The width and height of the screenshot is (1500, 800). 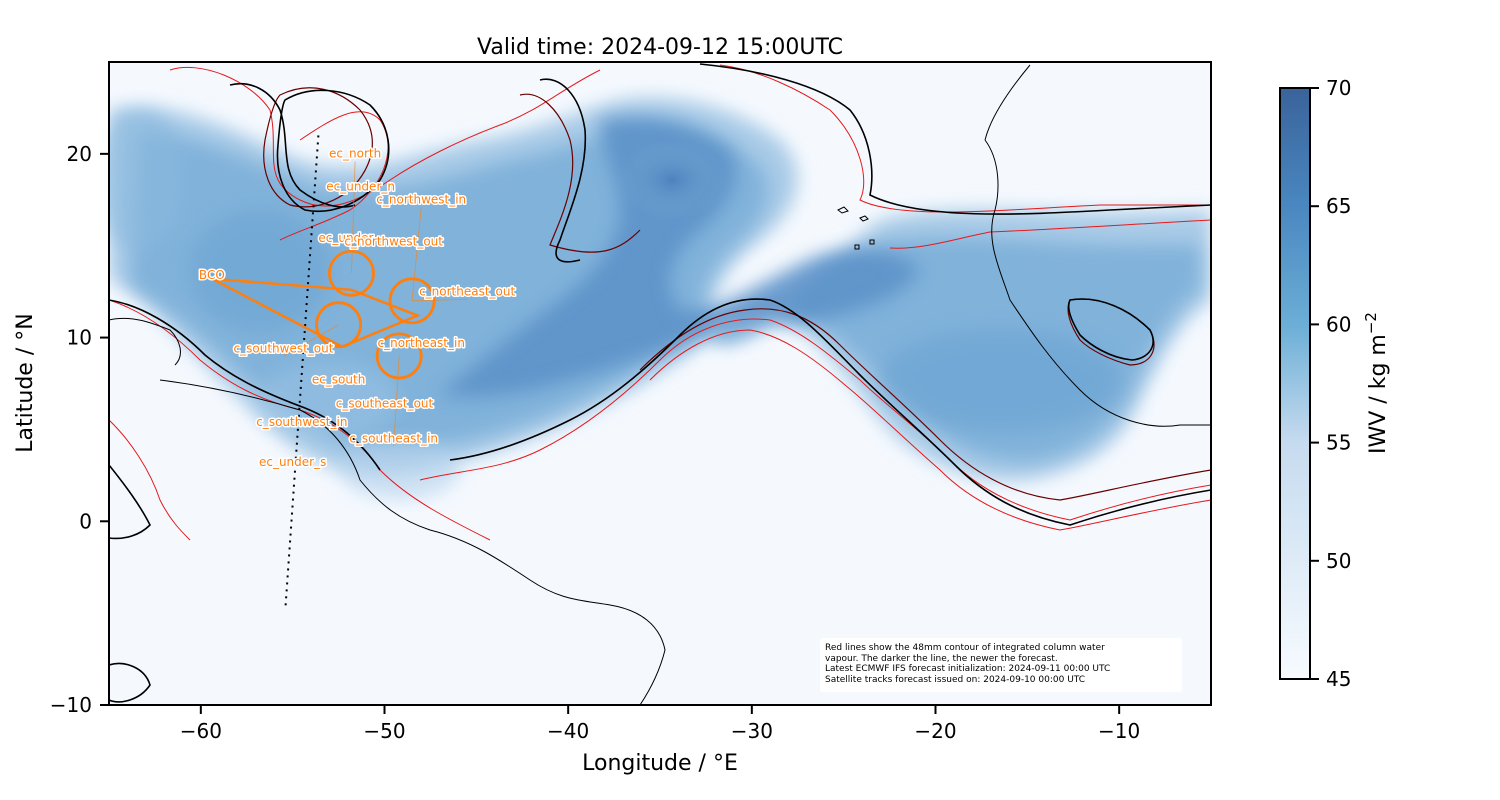 I want to click on colorbar-tick-label: 50, so click(x=1338, y=561).